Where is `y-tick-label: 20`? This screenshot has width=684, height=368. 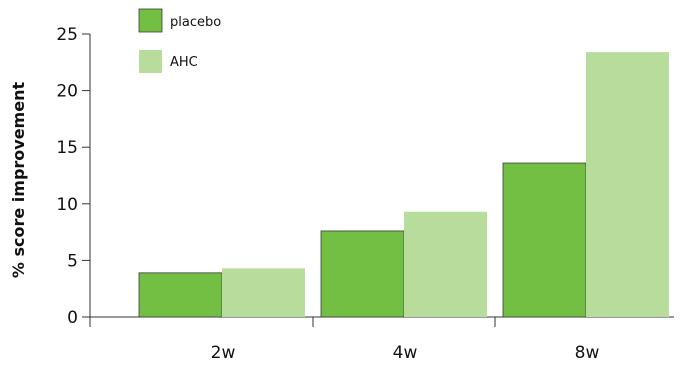 y-tick-label: 20 is located at coordinates (67, 92).